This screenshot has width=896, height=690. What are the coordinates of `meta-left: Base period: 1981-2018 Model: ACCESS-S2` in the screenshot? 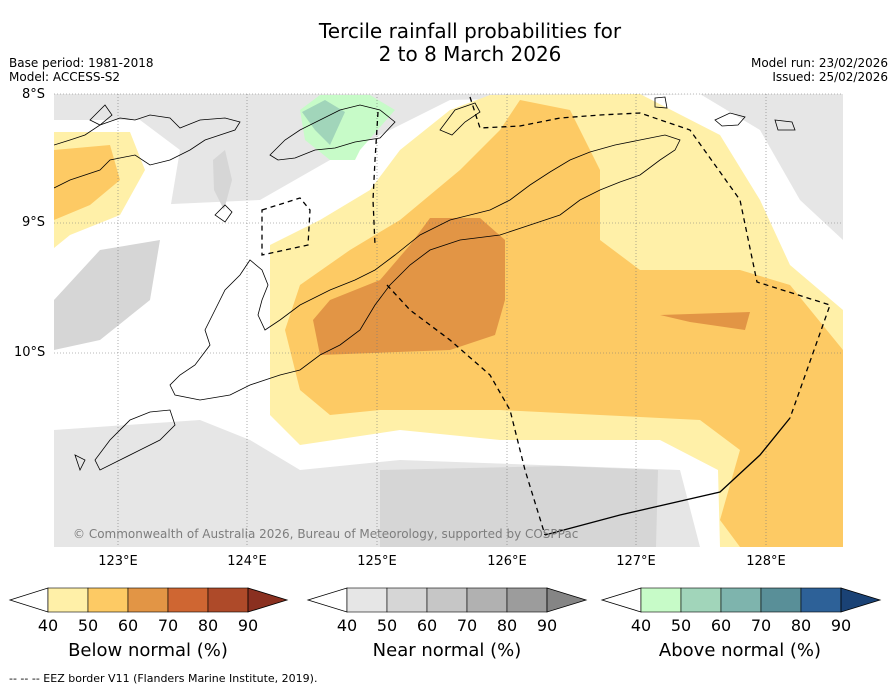 It's located at (81, 70).